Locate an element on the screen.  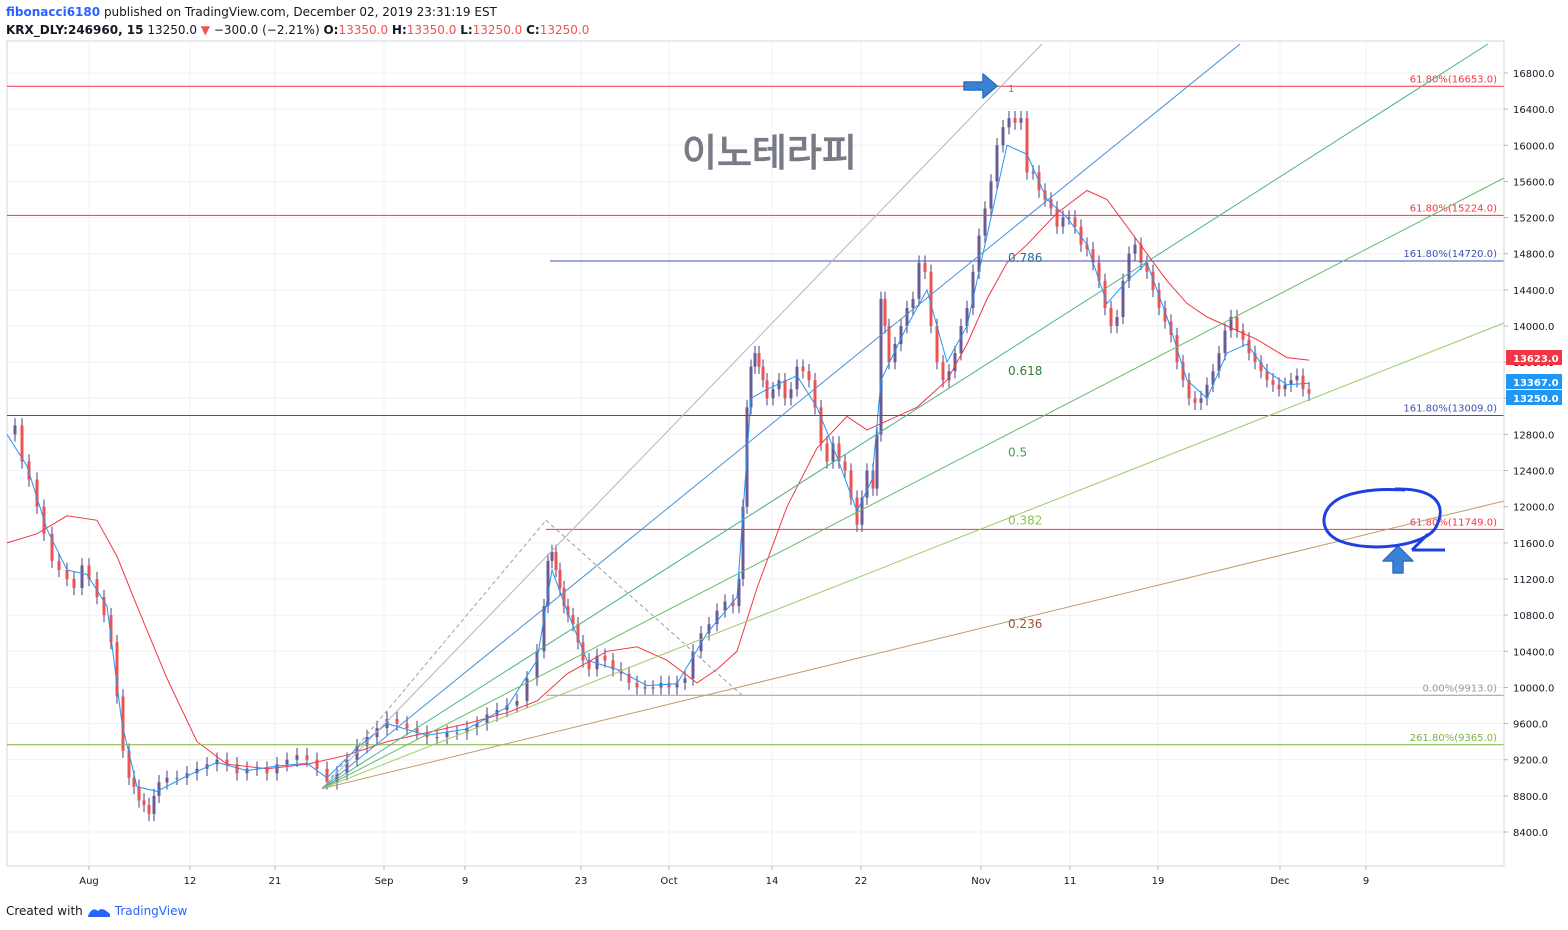
high-value: 13350.0 is located at coordinates (431, 30).